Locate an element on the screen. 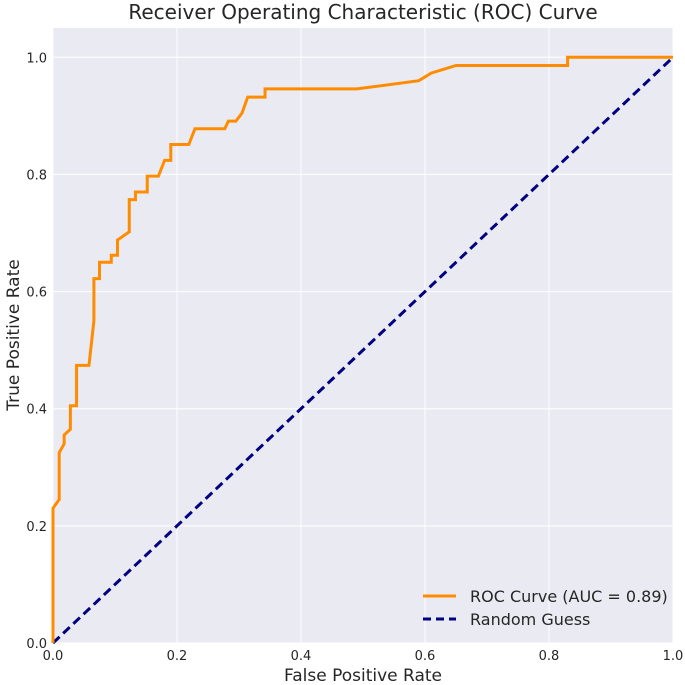 This screenshot has height=685, width=685. x-tick-label: 0.8 is located at coordinates (549, 656).